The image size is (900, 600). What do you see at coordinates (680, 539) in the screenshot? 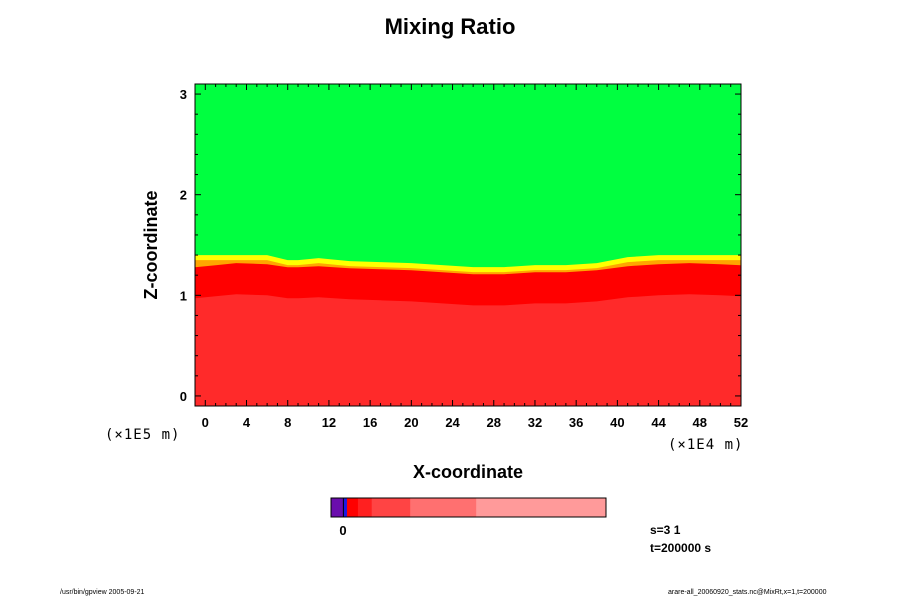
I see `time-info: s=3 1 t=200000 s` at bounding box center [680, 539].